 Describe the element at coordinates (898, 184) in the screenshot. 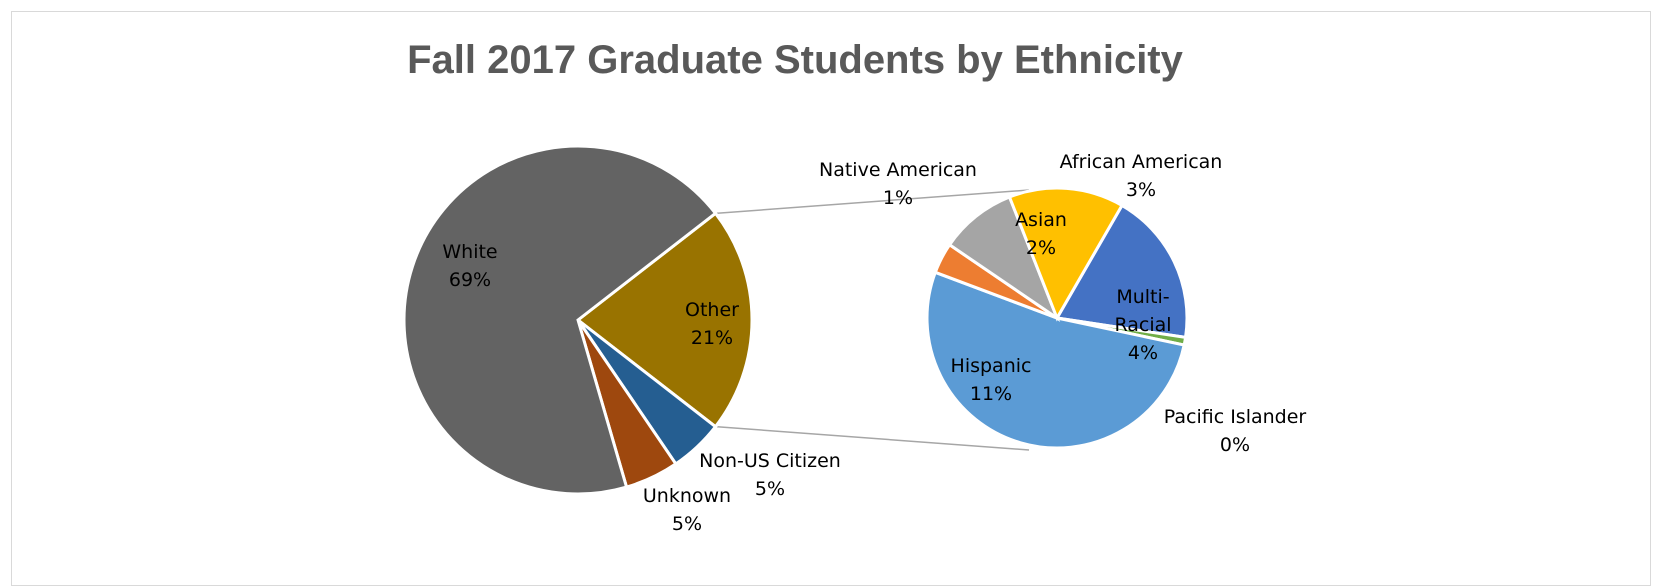

I see `data-label-native-american: Native American 1%` at that location.